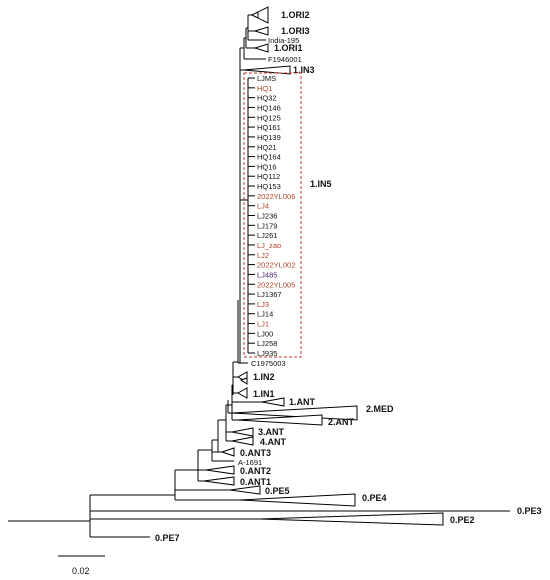  Describe the element at coordinates (271, 432) in the screenshot. I see `clade-label-ant3: 3.ANT` at that location.